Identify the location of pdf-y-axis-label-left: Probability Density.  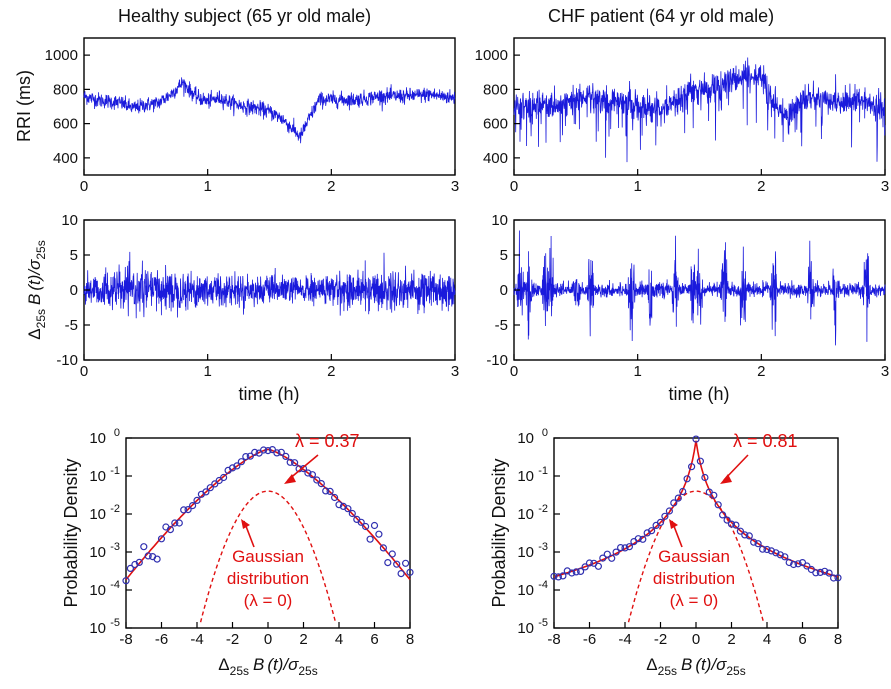
(71, 532).